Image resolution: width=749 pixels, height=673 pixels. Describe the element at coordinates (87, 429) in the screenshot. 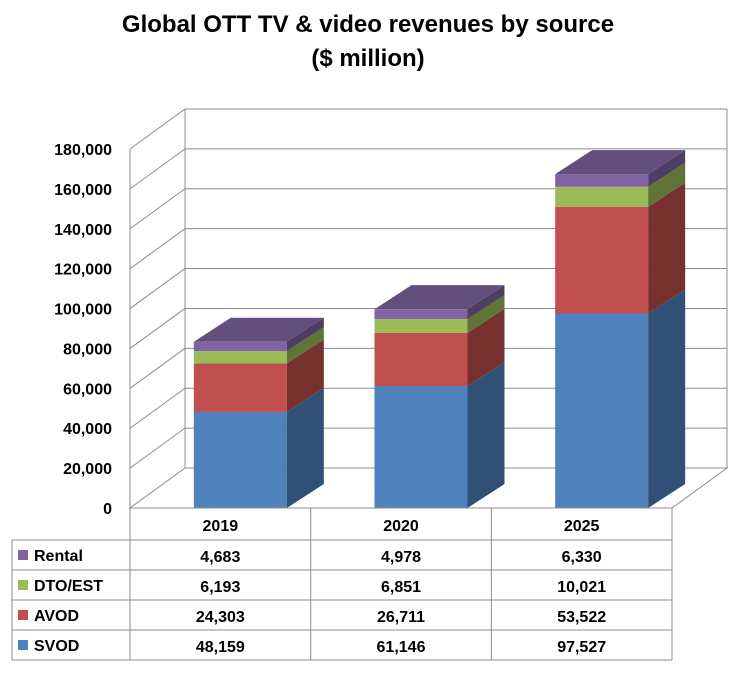

I see `y-tick-label: 40,000` at that location.